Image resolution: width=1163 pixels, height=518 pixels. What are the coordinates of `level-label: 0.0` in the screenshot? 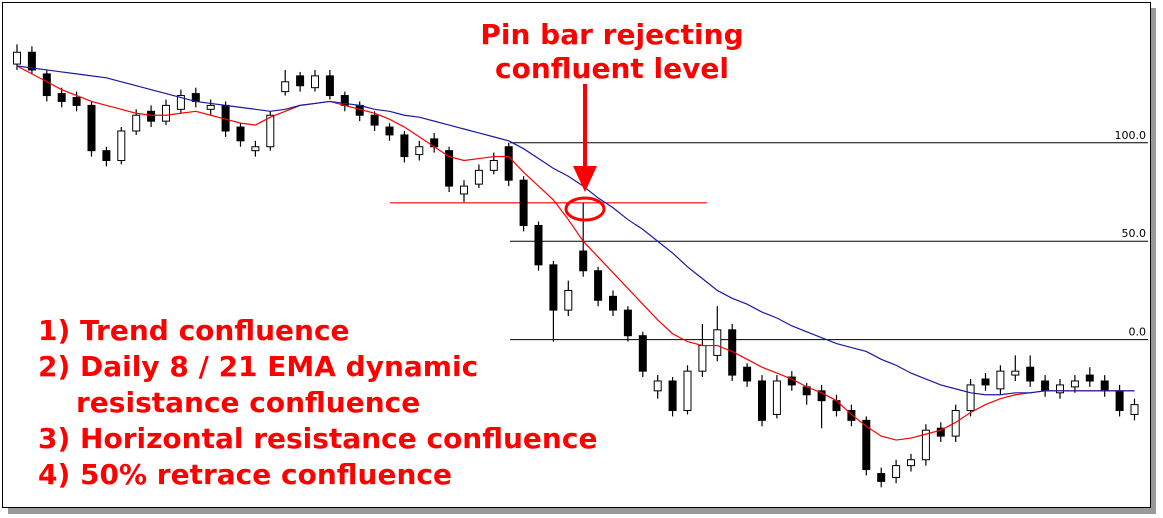 It's located at (1138, 332).